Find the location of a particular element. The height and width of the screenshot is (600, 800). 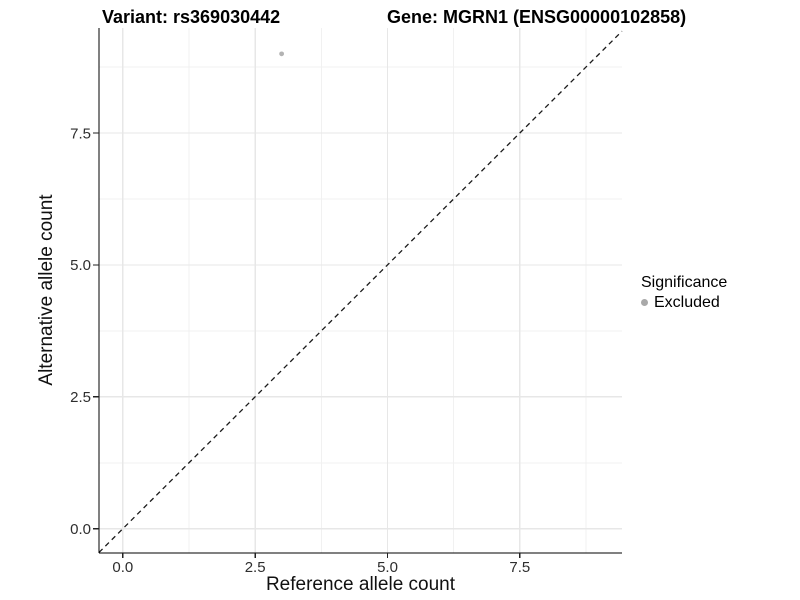

plot-title-variant: Variant: rs369030442 is located at coordinates (191, 17).